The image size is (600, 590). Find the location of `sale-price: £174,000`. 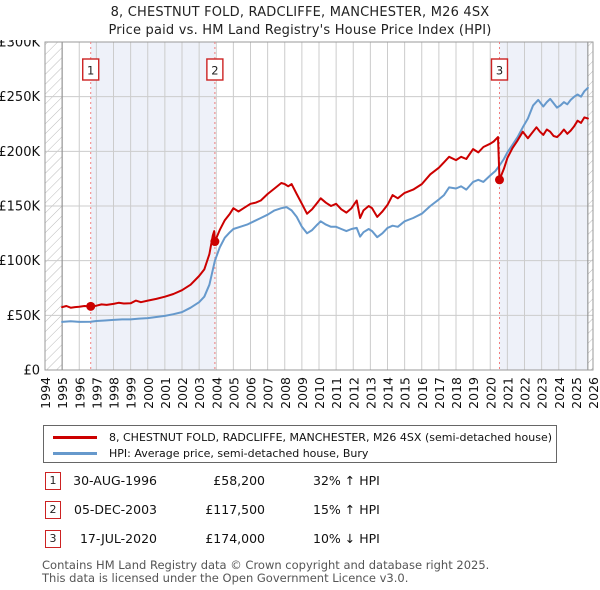

sale-price: £174,000 is located at coordinates (235, 538).